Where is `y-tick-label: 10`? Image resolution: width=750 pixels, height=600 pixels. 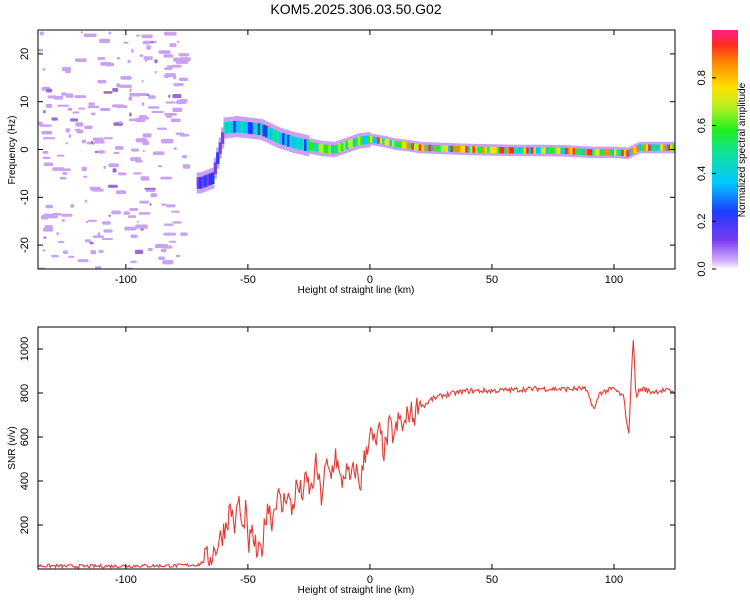 y-tick-label: 10 is located at coordinates (25, 102).